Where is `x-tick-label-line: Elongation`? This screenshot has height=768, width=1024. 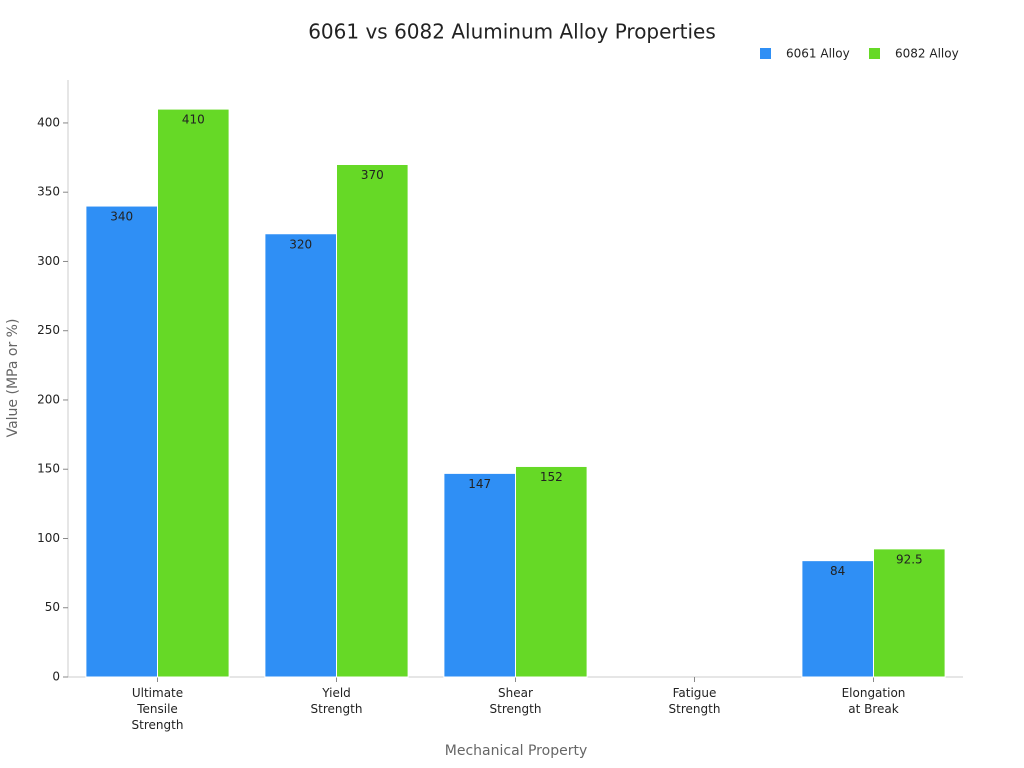 x-tick-label-line: Elongation is located at coordinates (874, 693).